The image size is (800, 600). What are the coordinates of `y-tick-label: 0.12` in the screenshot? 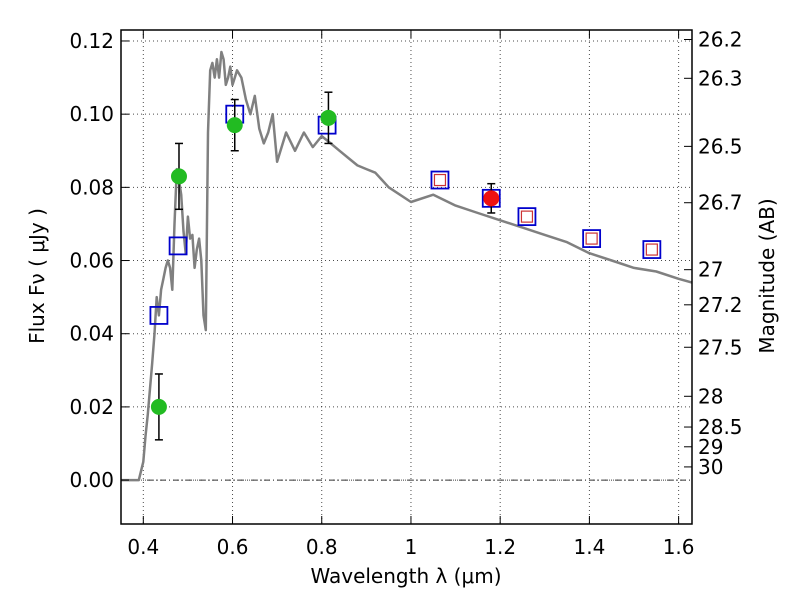 It's located at (91, 41).